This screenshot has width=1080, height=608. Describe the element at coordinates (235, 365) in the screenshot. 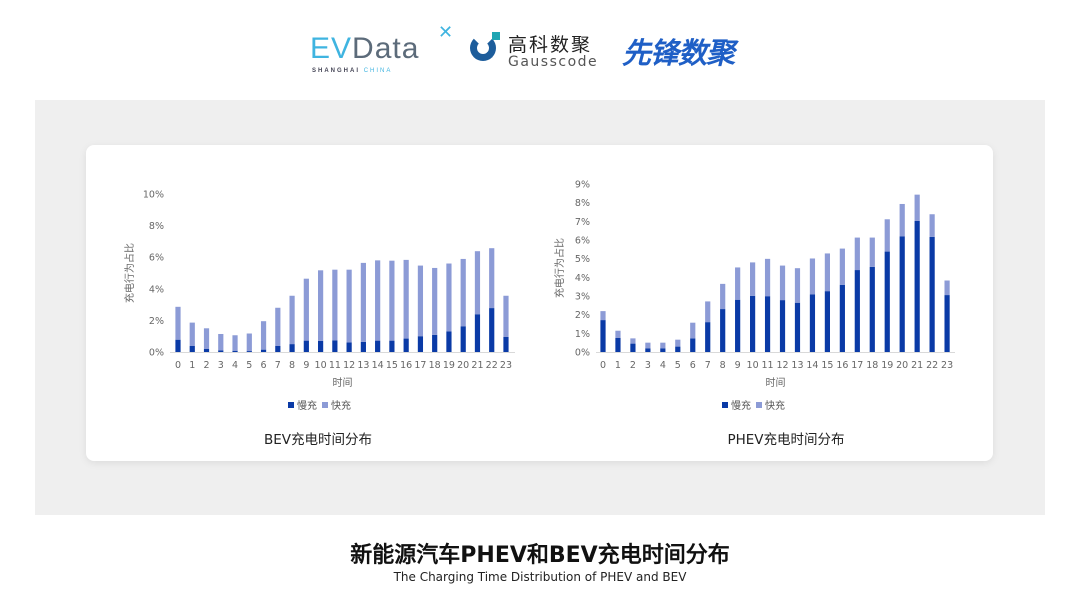

I see `x-tick-label: 4` at that location.